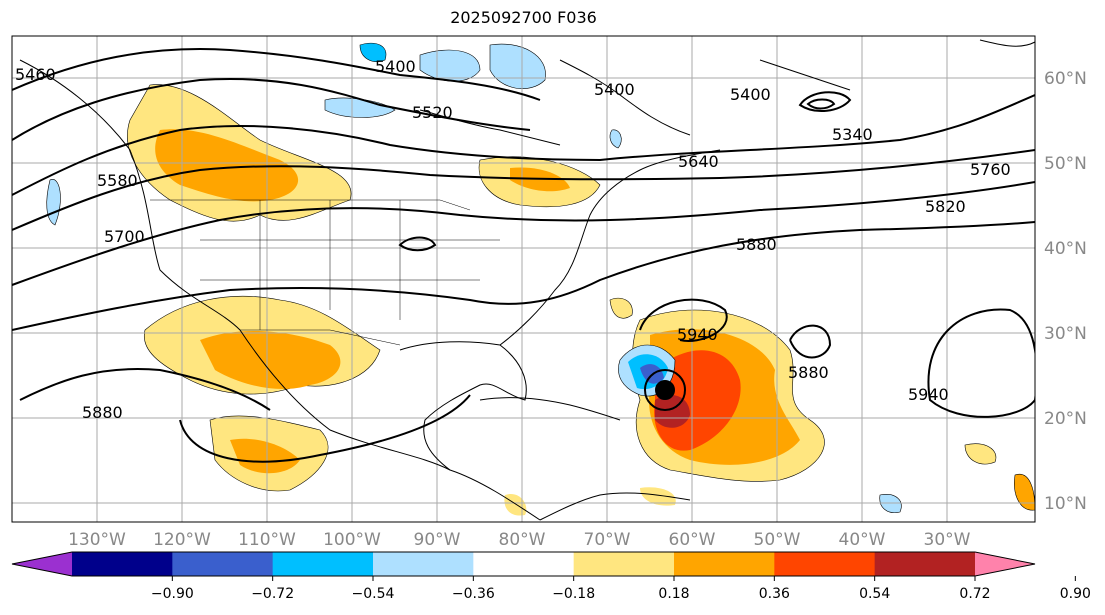 The height and width of the screenshot is (615, 1105). I want to click on colorbar-outline, so click(523, 564).